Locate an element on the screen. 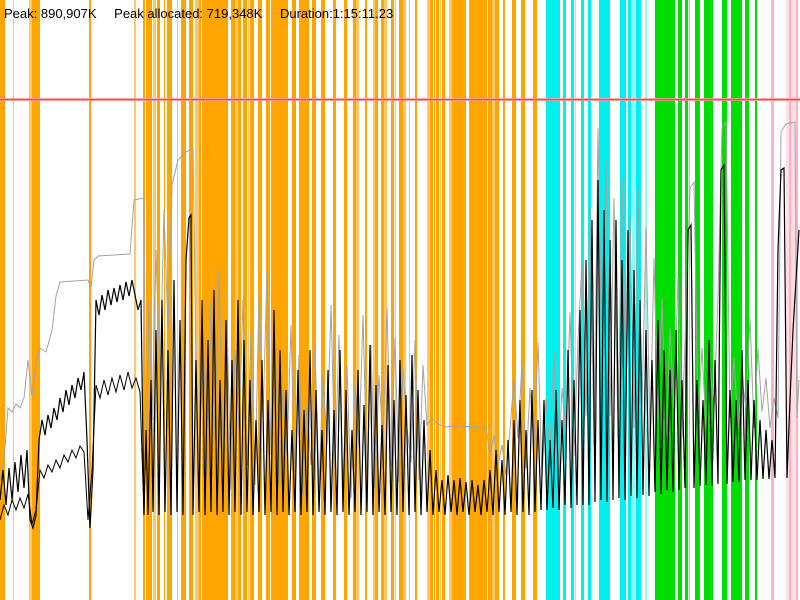  peak-label: Peak: 890,907K is located at coordinates (50, 13).